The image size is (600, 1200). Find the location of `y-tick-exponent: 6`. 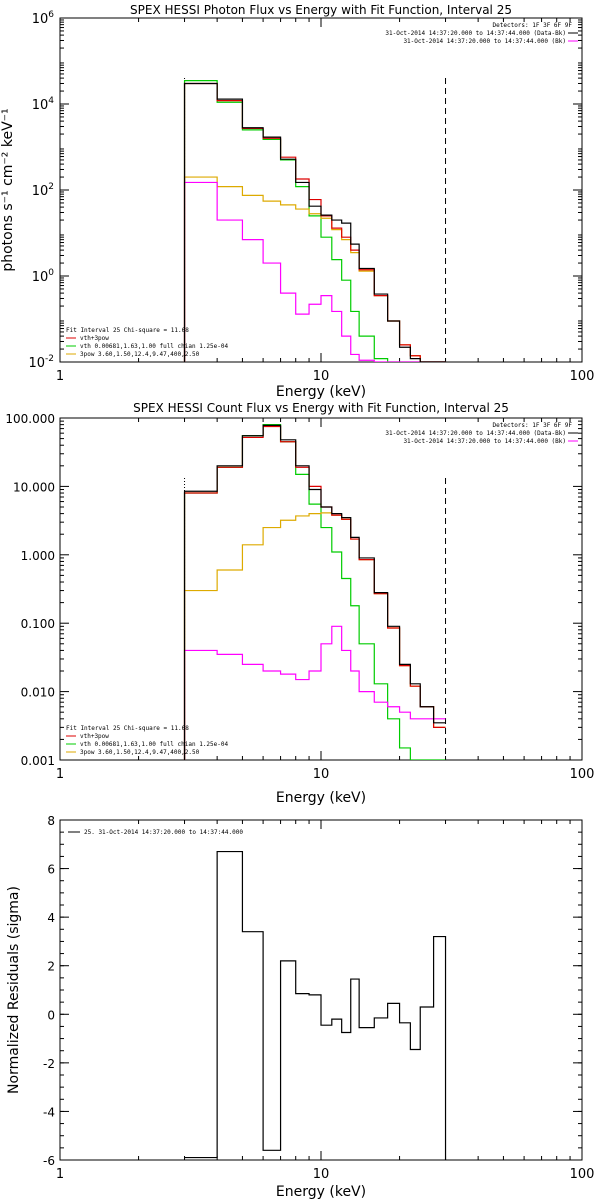

y-tick-exponent: 6 is located at coordinates (51, 15).